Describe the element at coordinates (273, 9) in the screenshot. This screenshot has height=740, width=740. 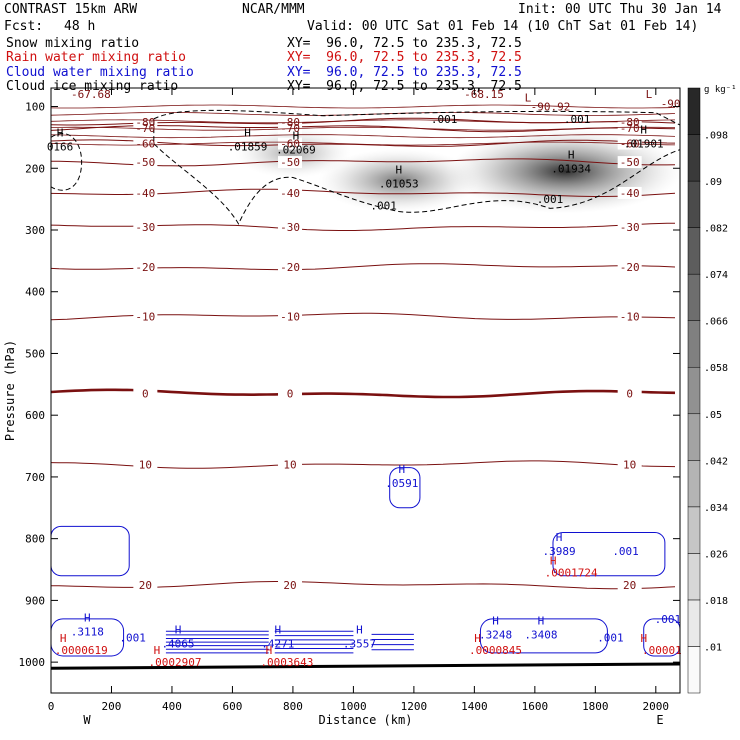
I see `center-name: NCAR/MMM` at that location.